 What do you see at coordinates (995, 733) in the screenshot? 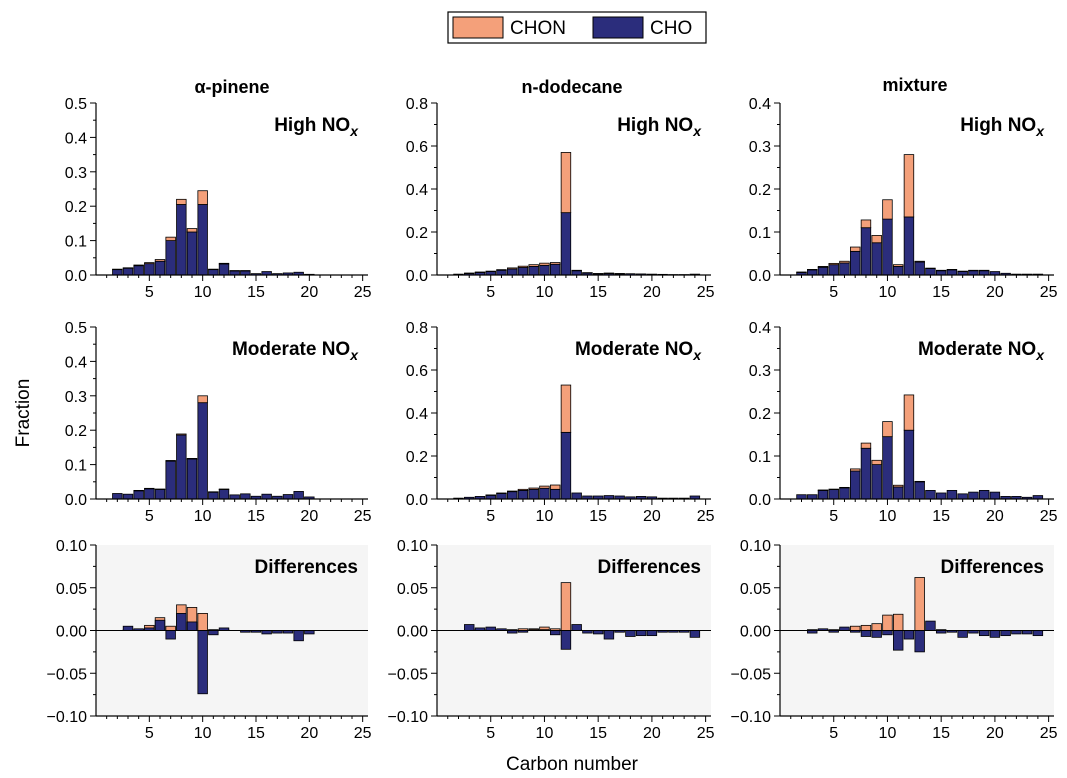
I see `x-tick-label: 20` at bounding box center [995, 733].